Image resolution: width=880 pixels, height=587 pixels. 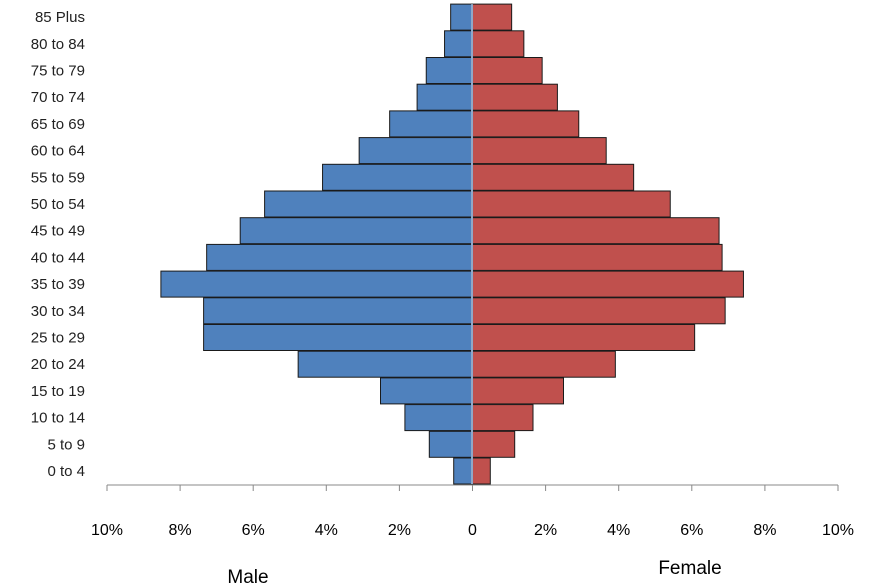 What do you see at coordinates (58, 177) in the screenshot?
I see `category-label: 55 to 59` at bounding box center [58, 177].